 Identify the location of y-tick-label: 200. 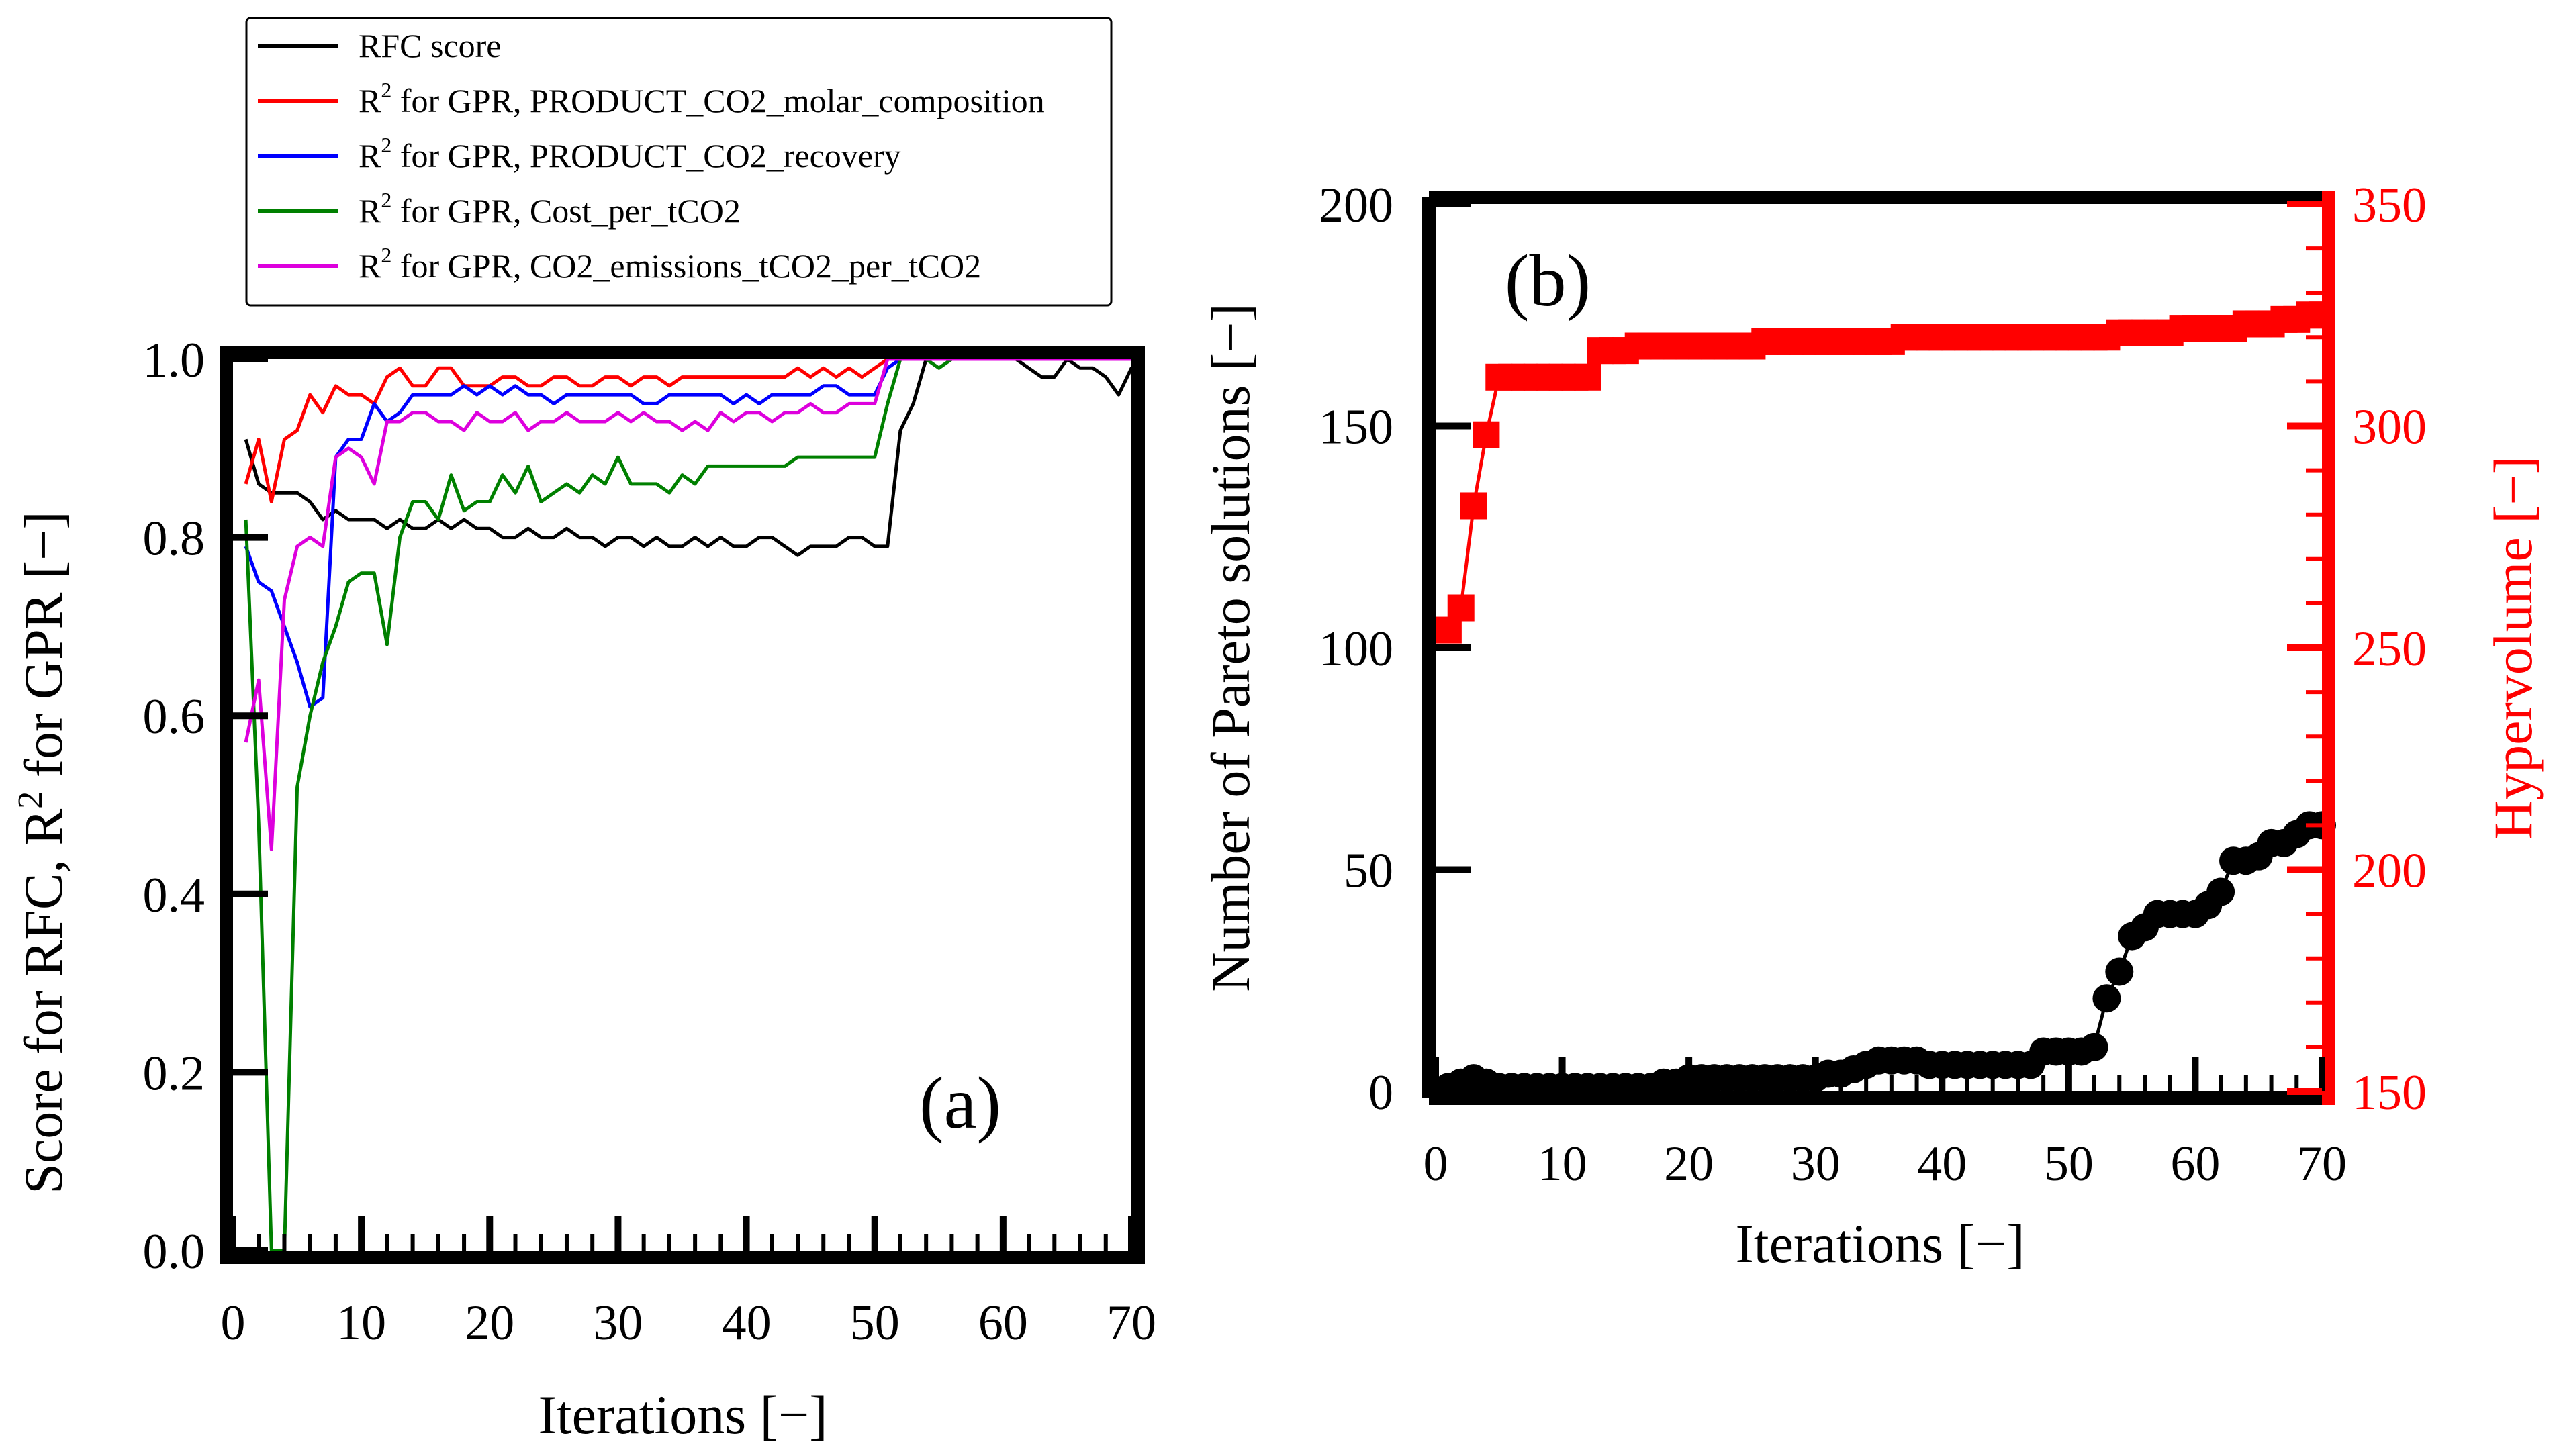
(1356, 205).